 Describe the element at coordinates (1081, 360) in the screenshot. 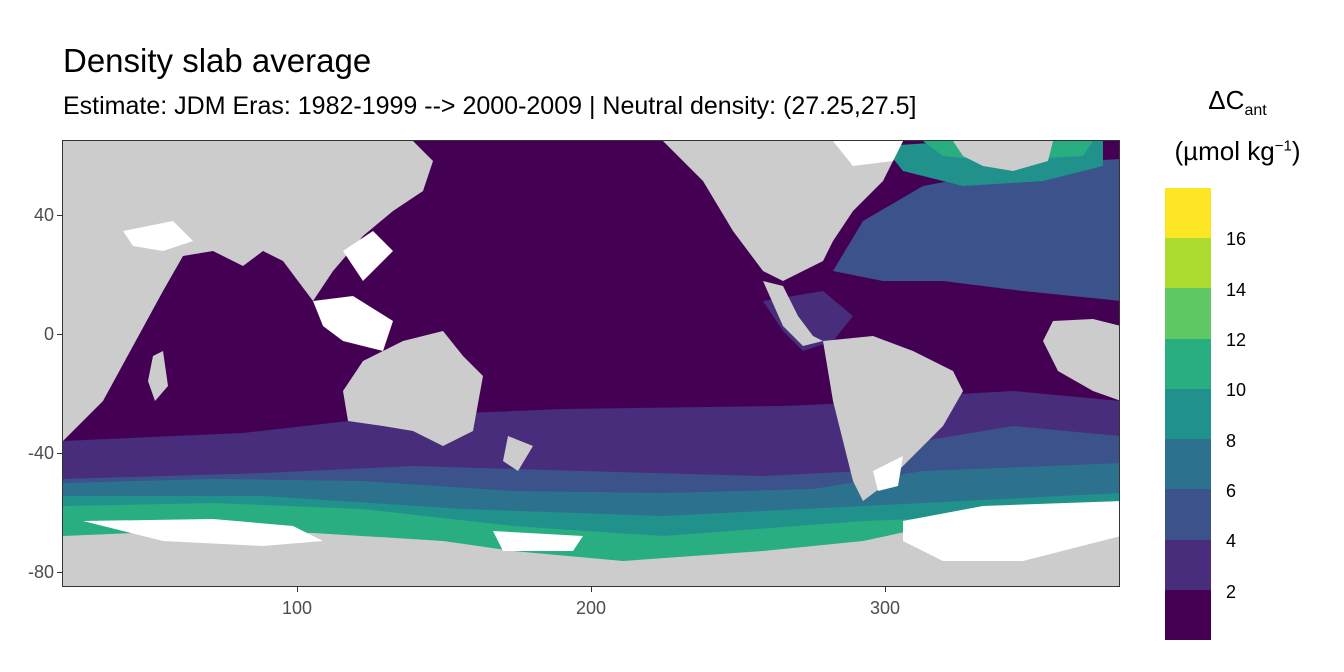

I see `land-africa-east` at that location.